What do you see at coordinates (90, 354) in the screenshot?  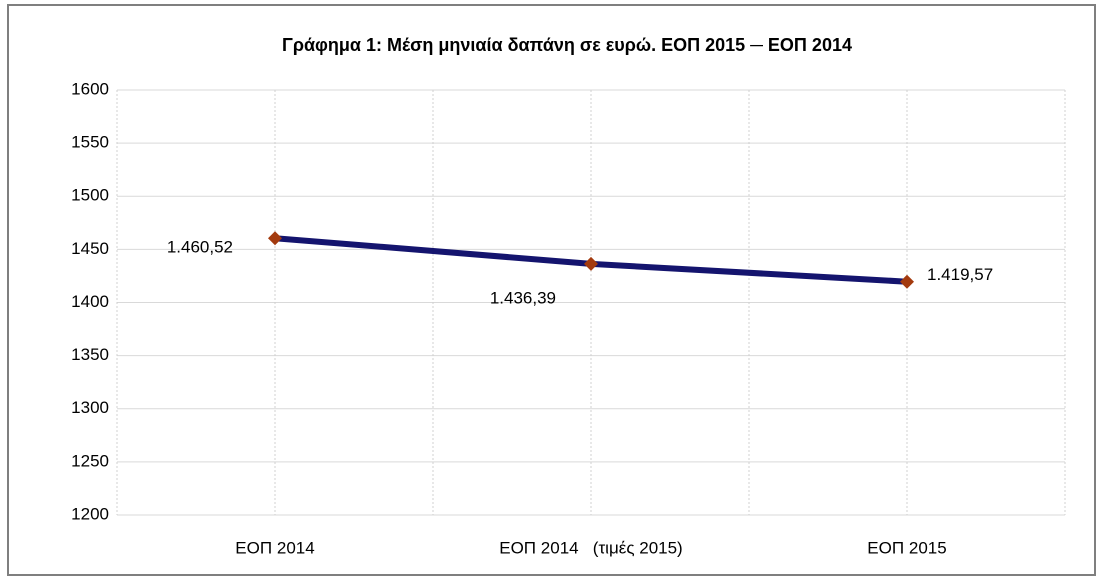 I see `y-tick-label: 1350` at bounding box center [90, 354].